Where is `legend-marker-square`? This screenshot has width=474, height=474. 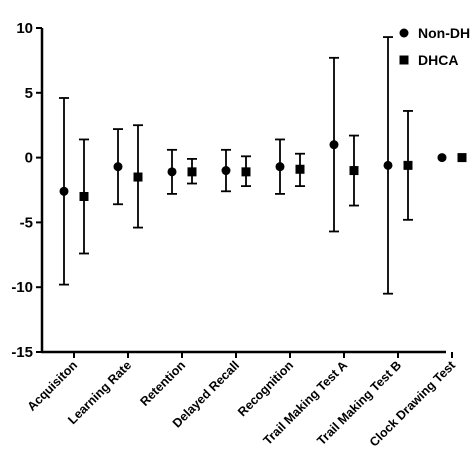 legend-marker-square is located at coordinates (404, 60).